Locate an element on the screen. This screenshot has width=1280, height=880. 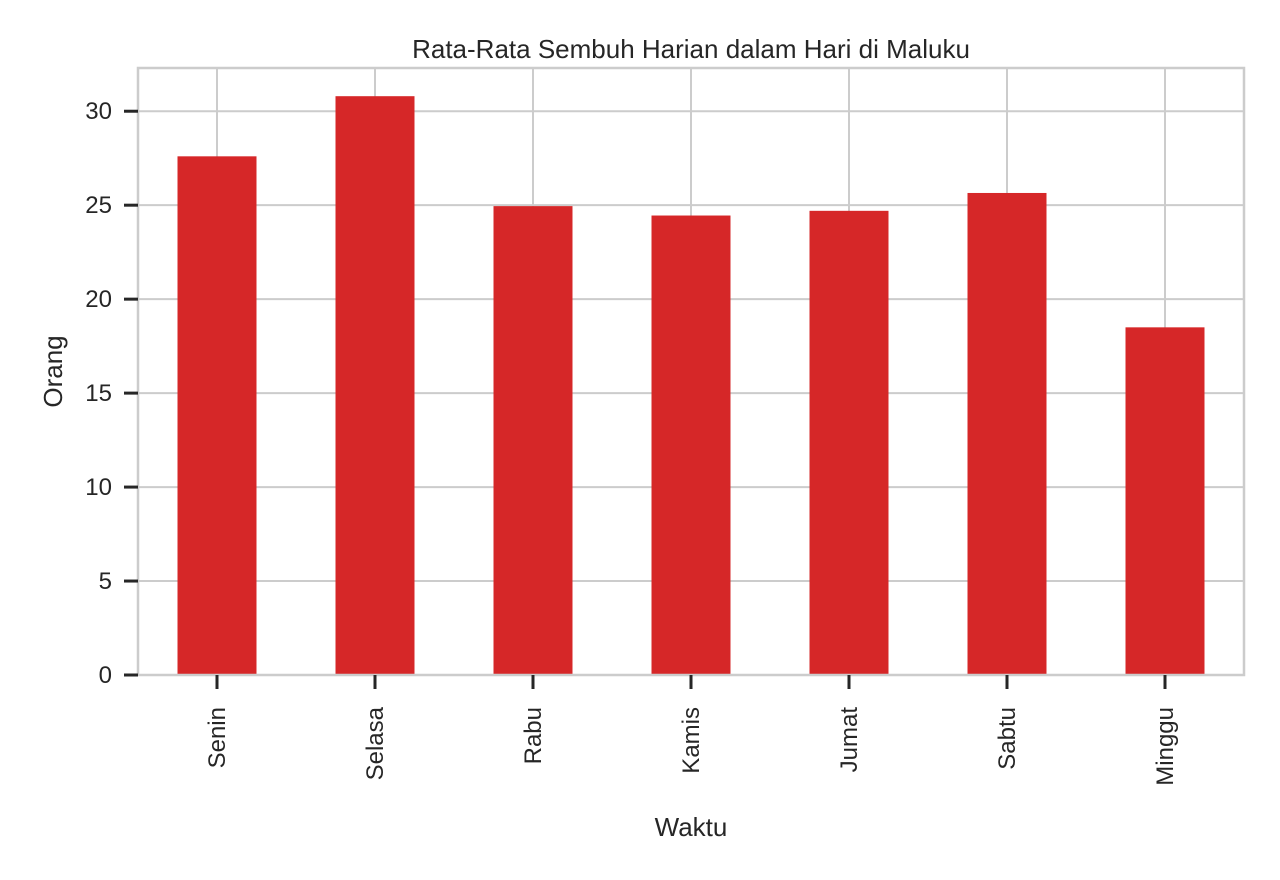
y-axis-title: Orang is located at coordinates (53, 371).